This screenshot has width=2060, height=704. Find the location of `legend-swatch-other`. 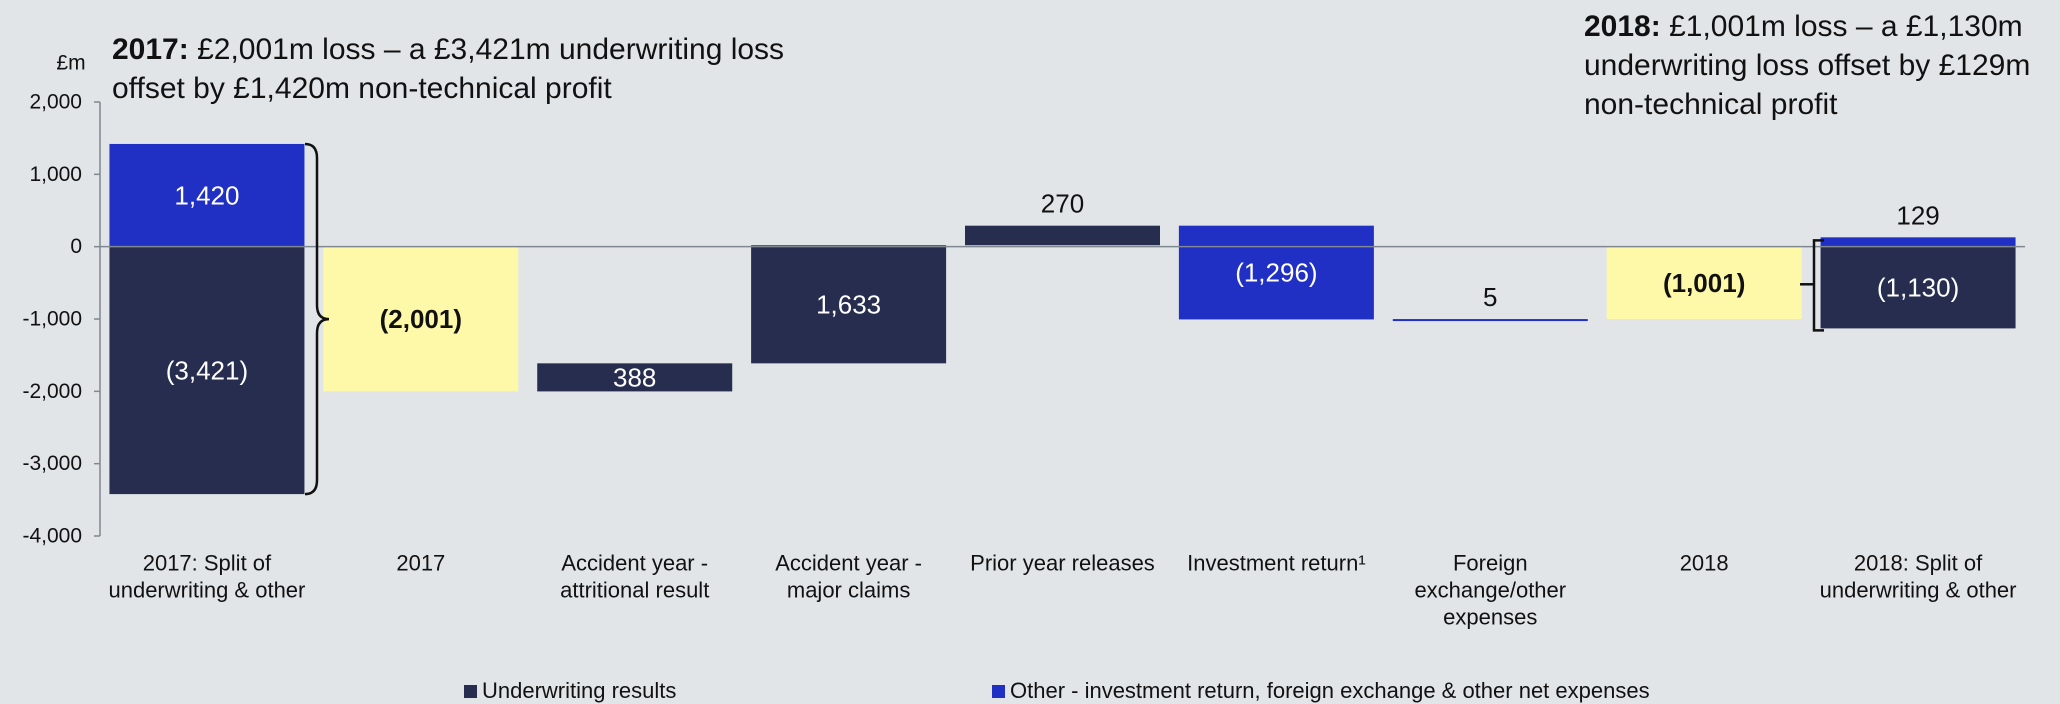

legend-swatch-other is located at coordinates (998, 691).